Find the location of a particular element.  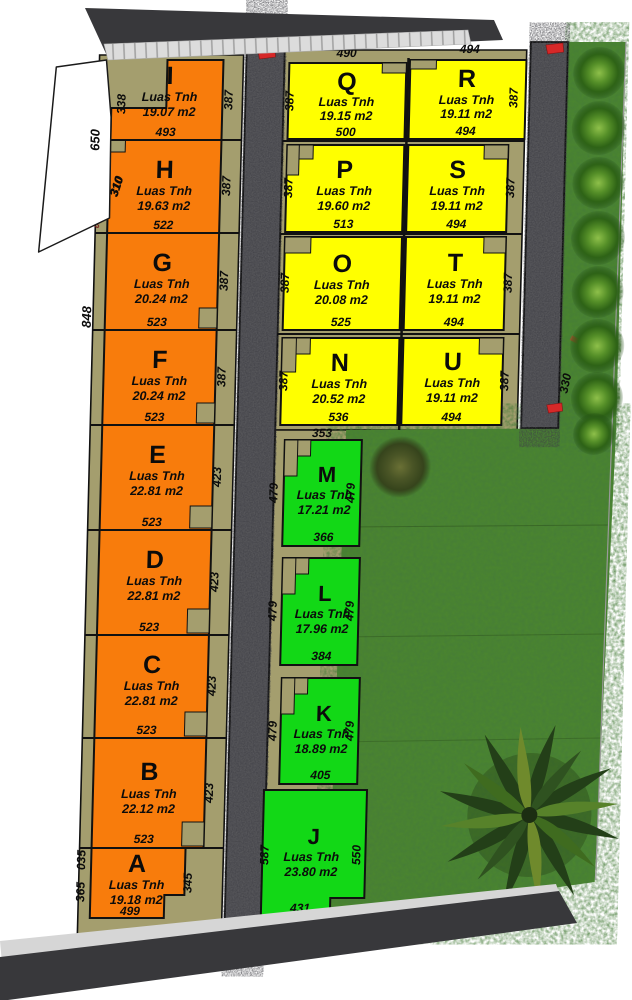

gravel-road-east is located at coordinates (544, 235).